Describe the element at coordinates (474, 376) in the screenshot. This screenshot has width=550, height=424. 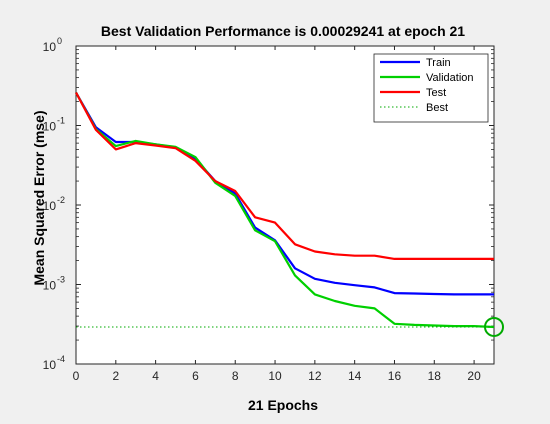
I see `x-tick-label: 20` at that location.